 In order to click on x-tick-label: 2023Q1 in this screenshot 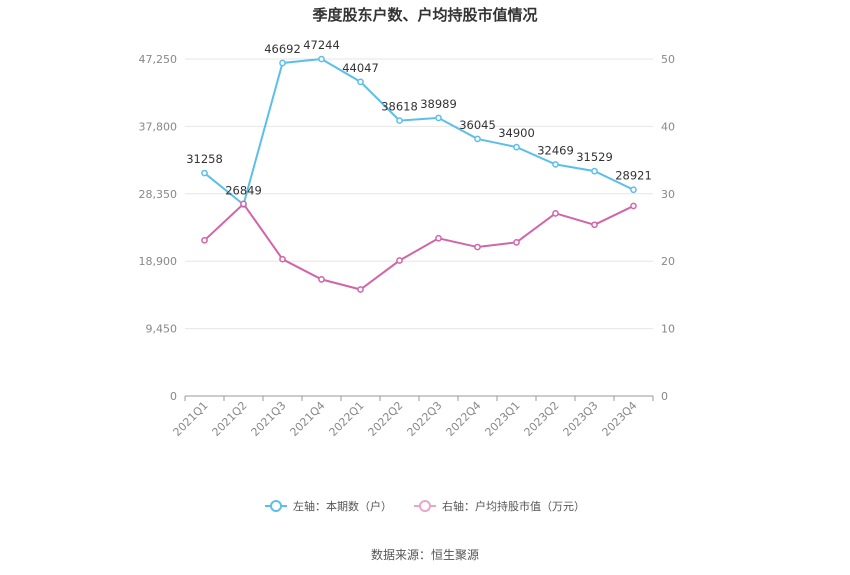, I will do `click(503, 419)`.